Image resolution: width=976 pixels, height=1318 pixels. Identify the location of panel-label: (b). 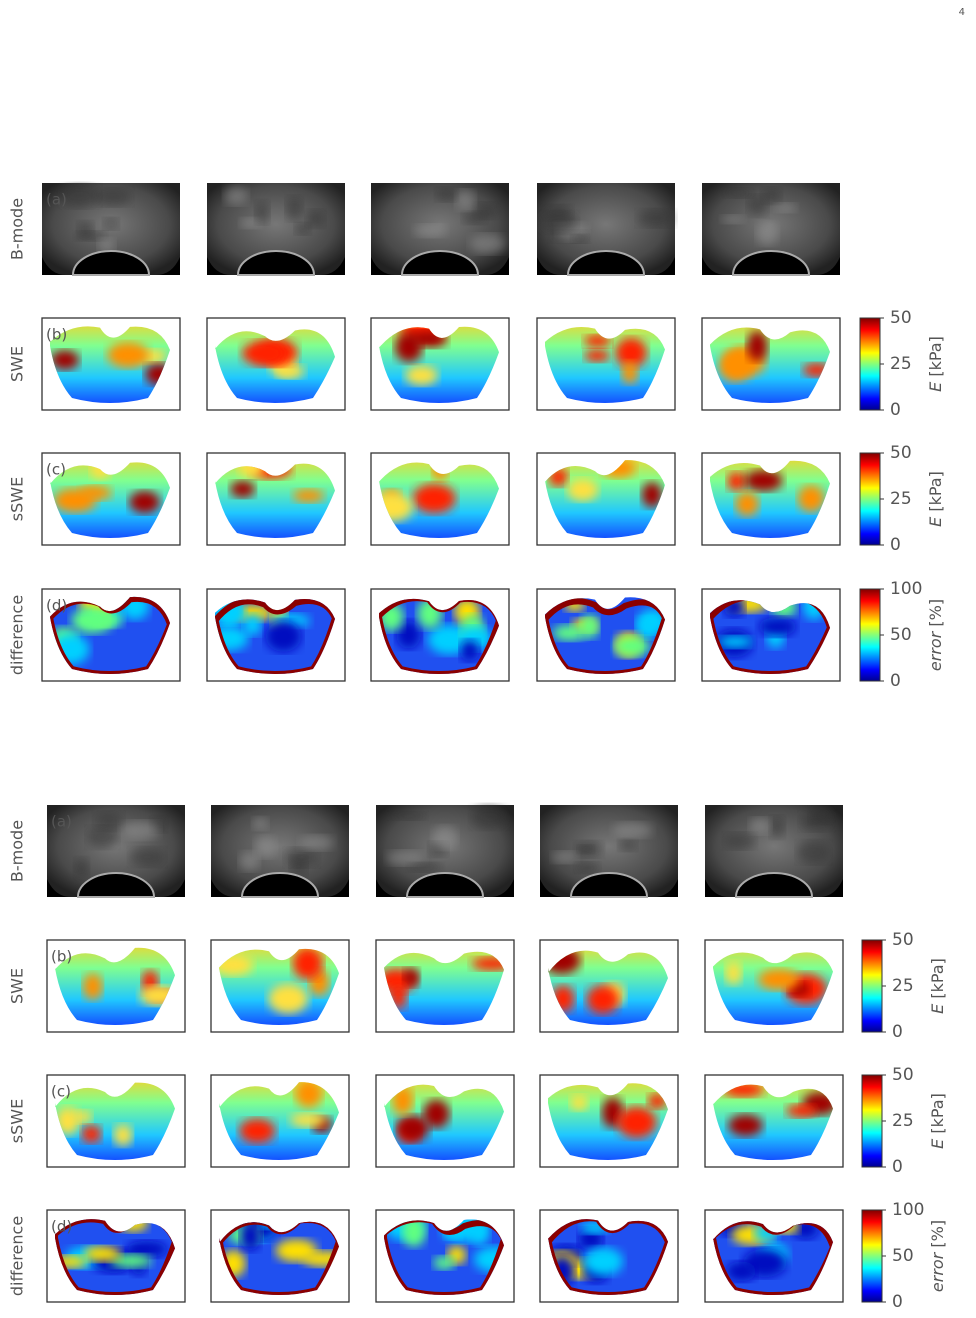
(56, 335).